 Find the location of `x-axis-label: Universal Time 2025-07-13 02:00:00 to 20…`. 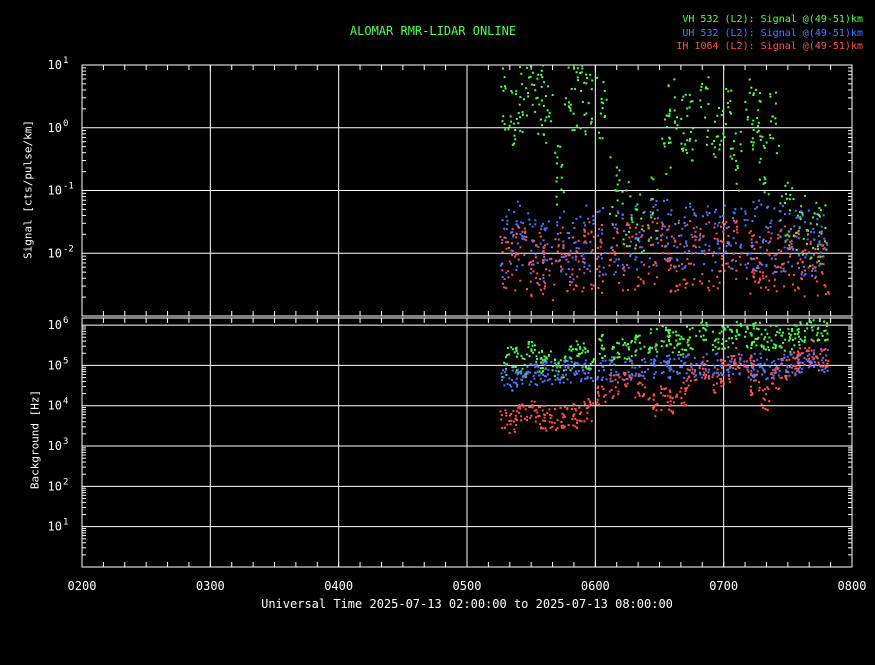

x-axis-label: Universal Time 2025-07-13 02:00:00 to 20… is located at coordinates (467, 604).